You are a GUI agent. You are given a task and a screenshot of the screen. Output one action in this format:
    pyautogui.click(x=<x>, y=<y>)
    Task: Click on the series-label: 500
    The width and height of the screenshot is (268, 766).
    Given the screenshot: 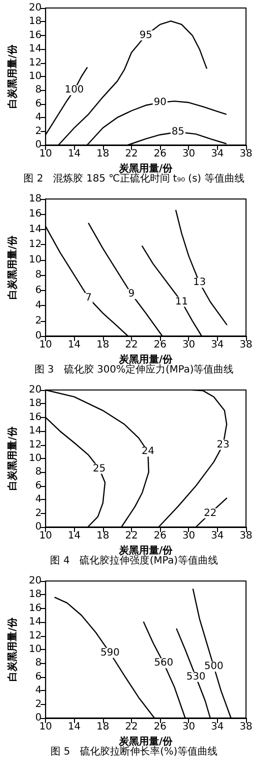 What is the action you would take?
    pyautogui.click(x=214, y=666)
    